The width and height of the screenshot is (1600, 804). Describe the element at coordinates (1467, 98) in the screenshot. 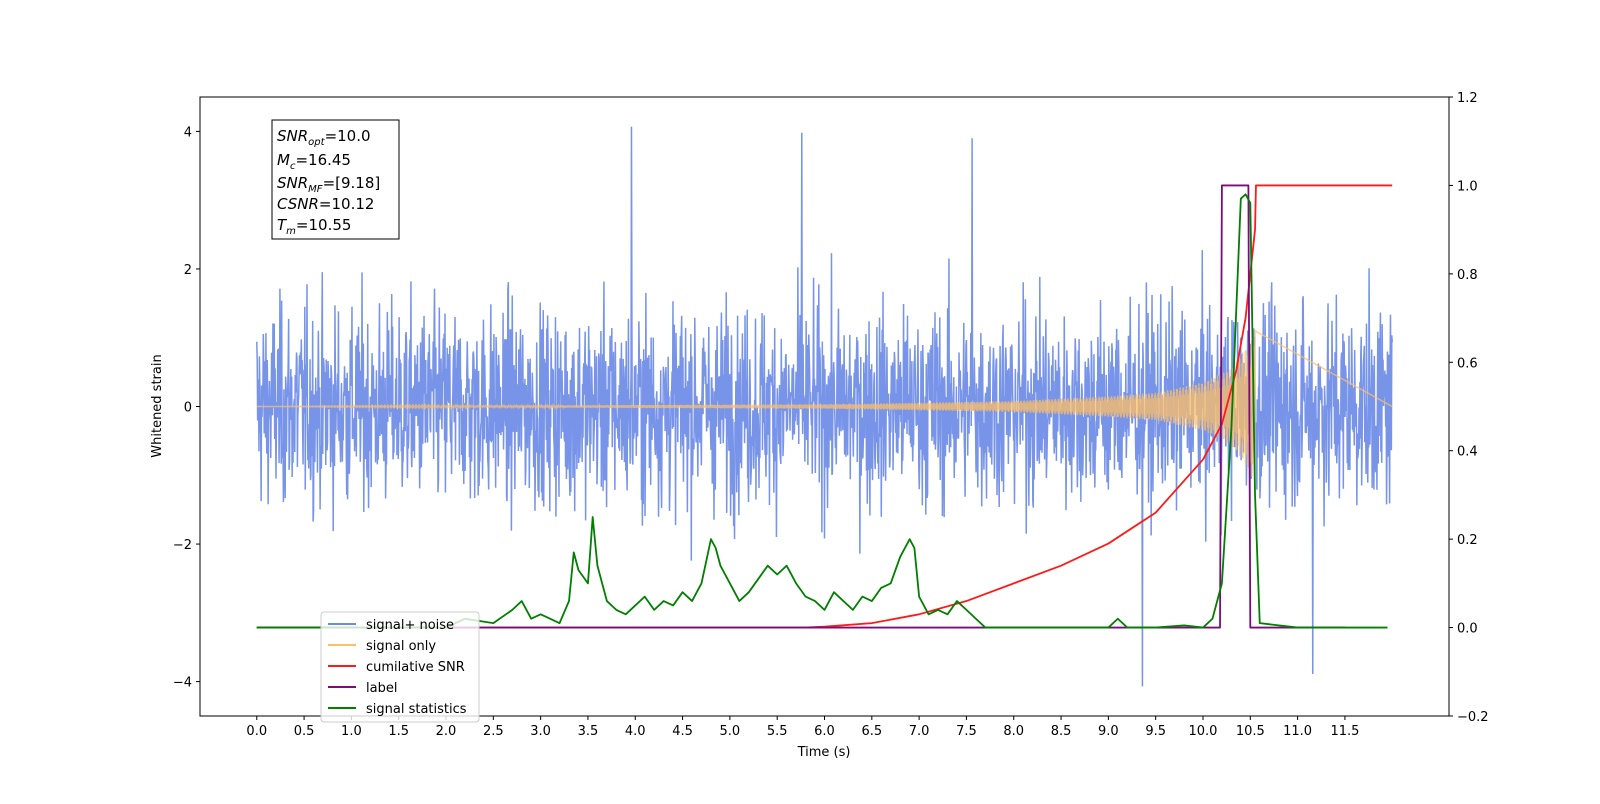

I see `y2-tick-label: 1.2` at that location.